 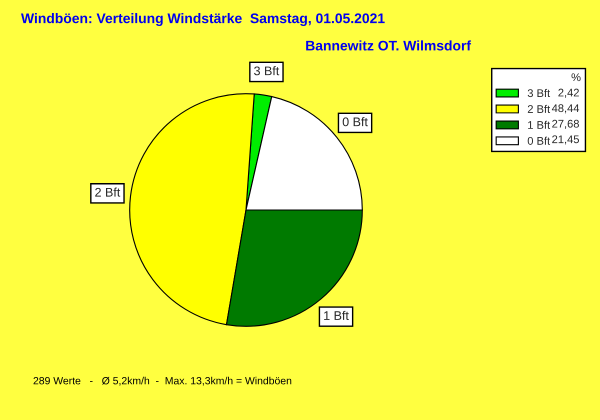 I want to click on slice-label: 2 Bft, so click(x=107, y=192).